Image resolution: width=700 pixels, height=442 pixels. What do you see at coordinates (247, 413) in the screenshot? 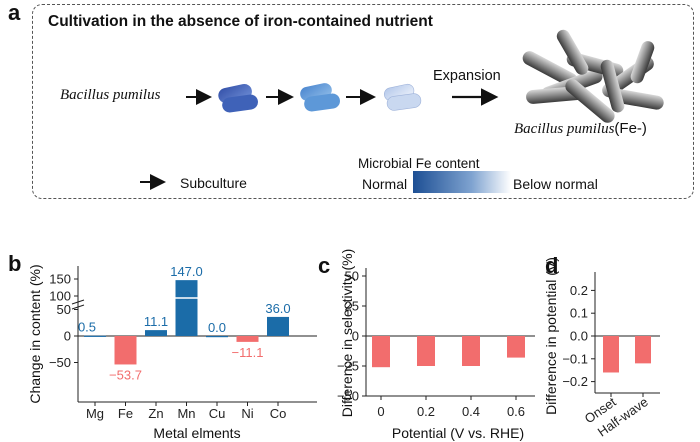
I see `b-x-tick-label: Ni` at bounding box center [247, 413].